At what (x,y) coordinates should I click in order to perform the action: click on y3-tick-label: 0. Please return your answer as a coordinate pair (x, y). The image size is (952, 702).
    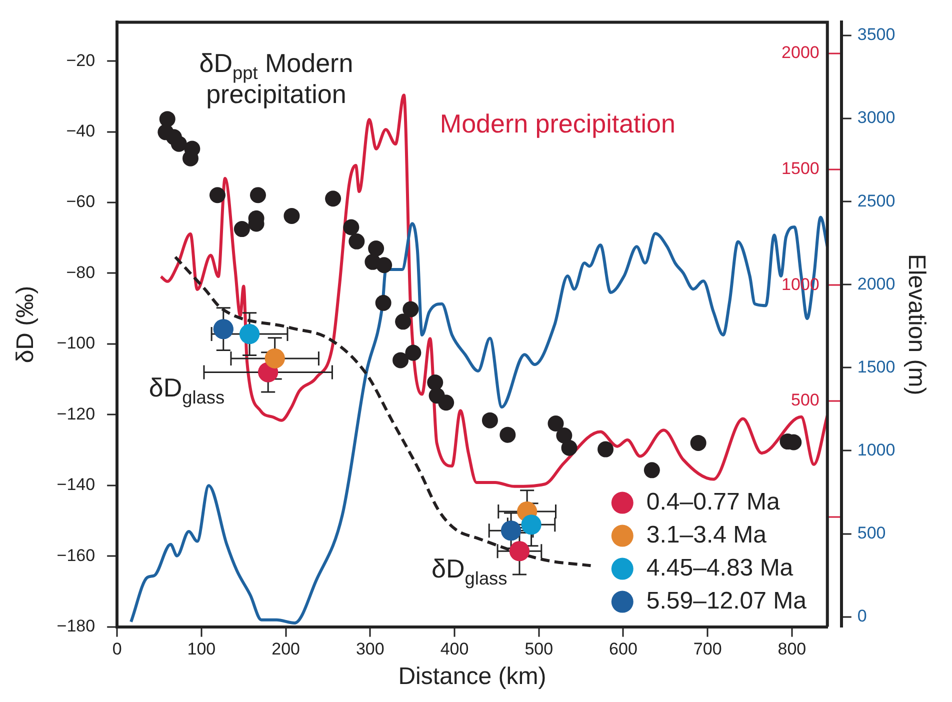
    Looking at the image, I should click on (862, 616).